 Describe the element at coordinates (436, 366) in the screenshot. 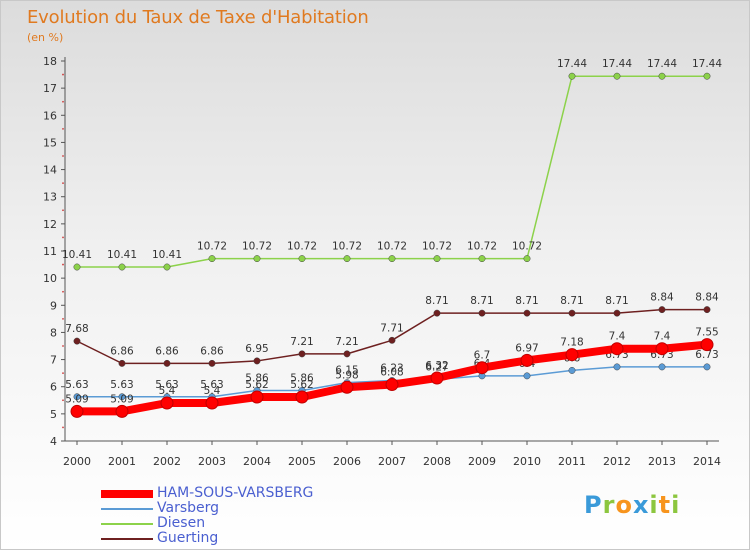

I see `data-label-ham-sous-varsberg: 6.32` at that location.